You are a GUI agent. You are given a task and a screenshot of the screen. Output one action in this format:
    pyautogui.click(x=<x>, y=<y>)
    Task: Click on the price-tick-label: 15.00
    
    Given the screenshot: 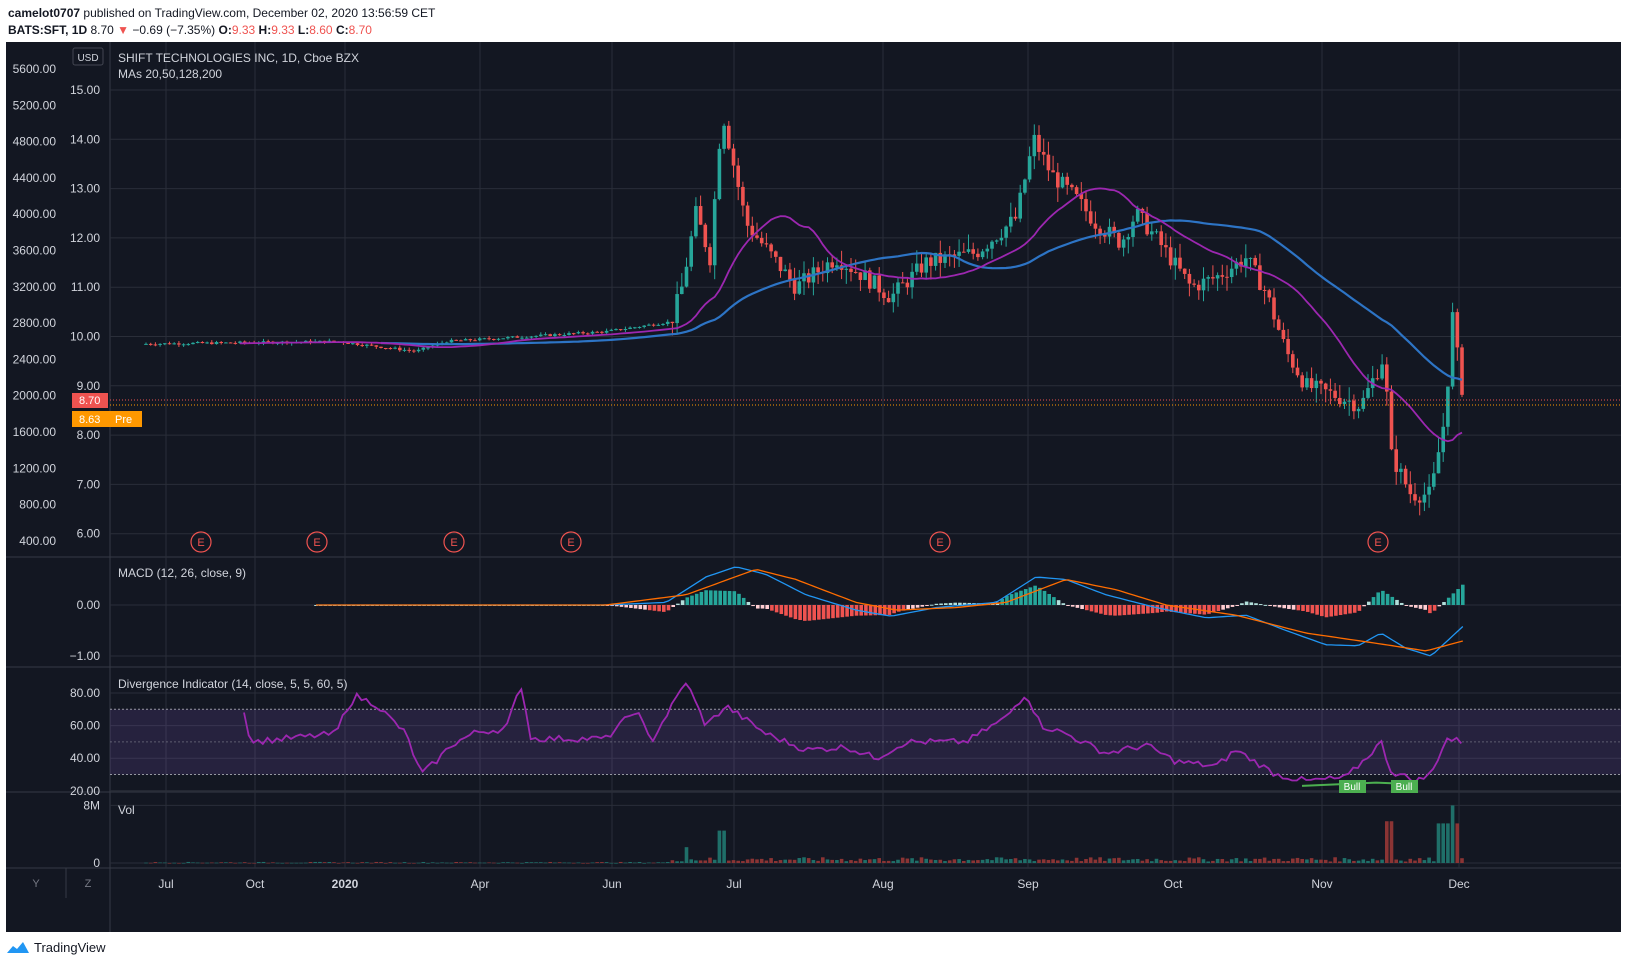 What is the action you would take?
    pyautogui.click(x=85, y=90)
    